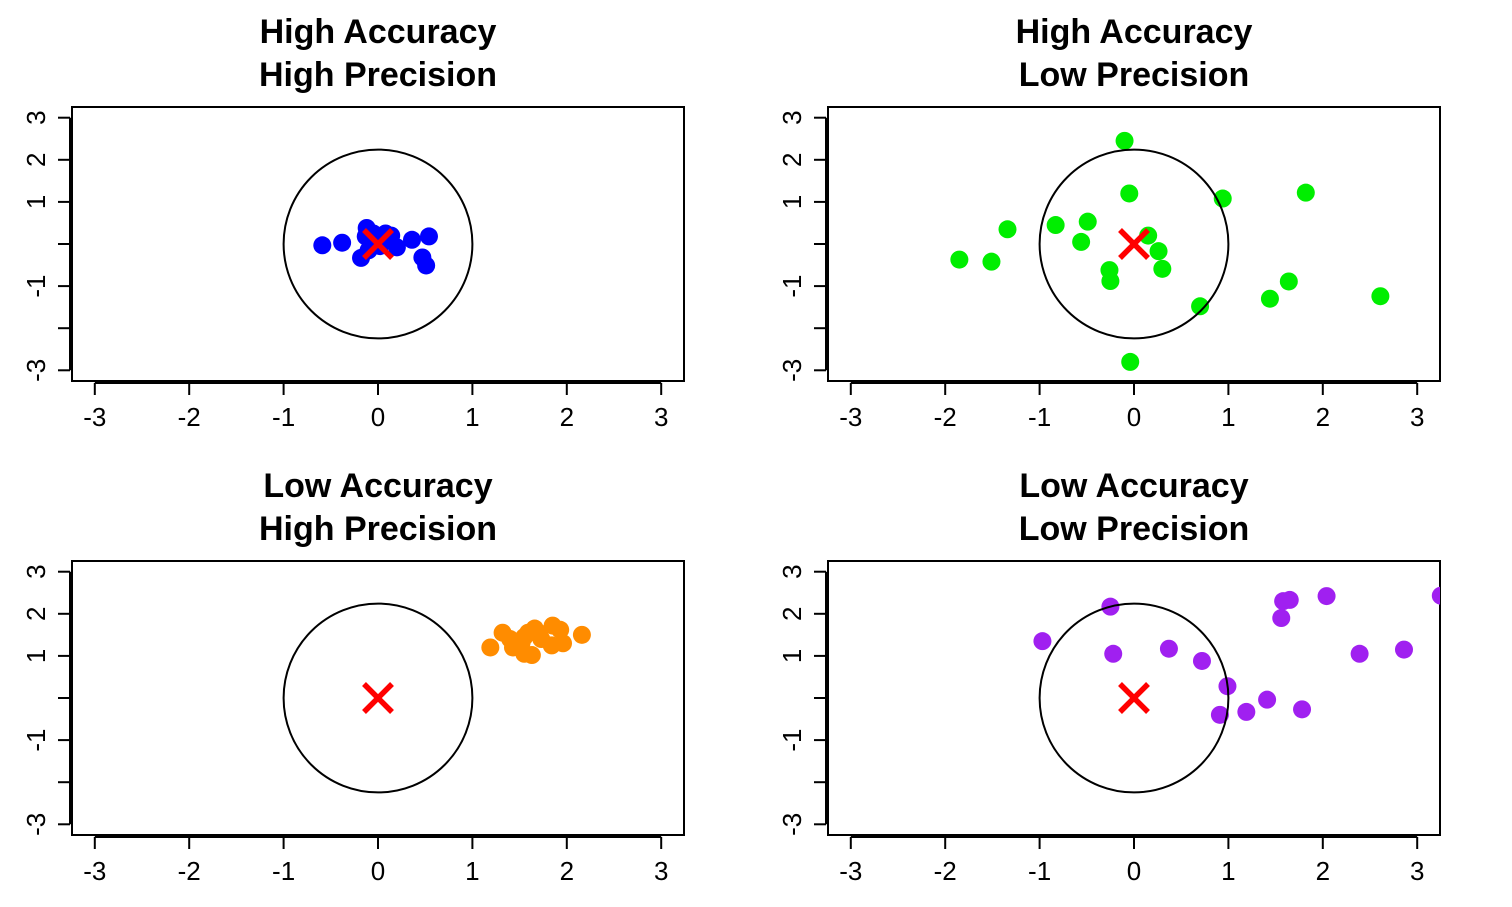  Describe the element at coordinates (378, 32) in the screenshot. I see `panel-title-line1: High Accuracy` at that location.